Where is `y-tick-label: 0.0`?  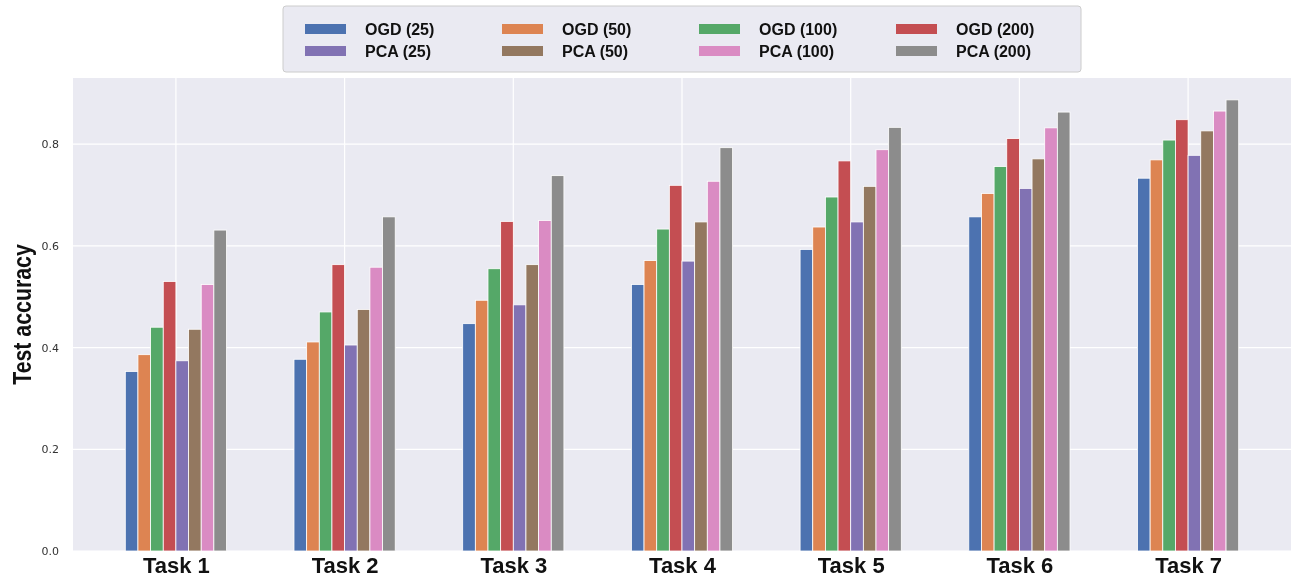 y-tick-label: 0.0 is located at coordinates (50, 552).